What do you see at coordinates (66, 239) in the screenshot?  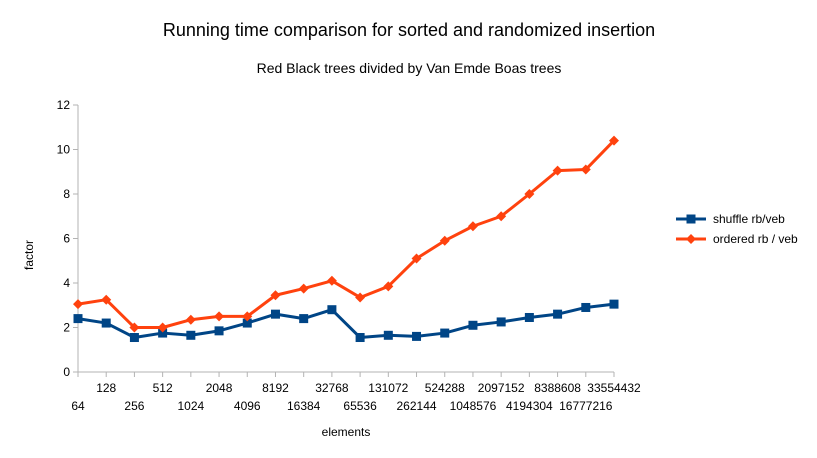 I see `y-tick-label: 6` at bounding box center [66, 239].